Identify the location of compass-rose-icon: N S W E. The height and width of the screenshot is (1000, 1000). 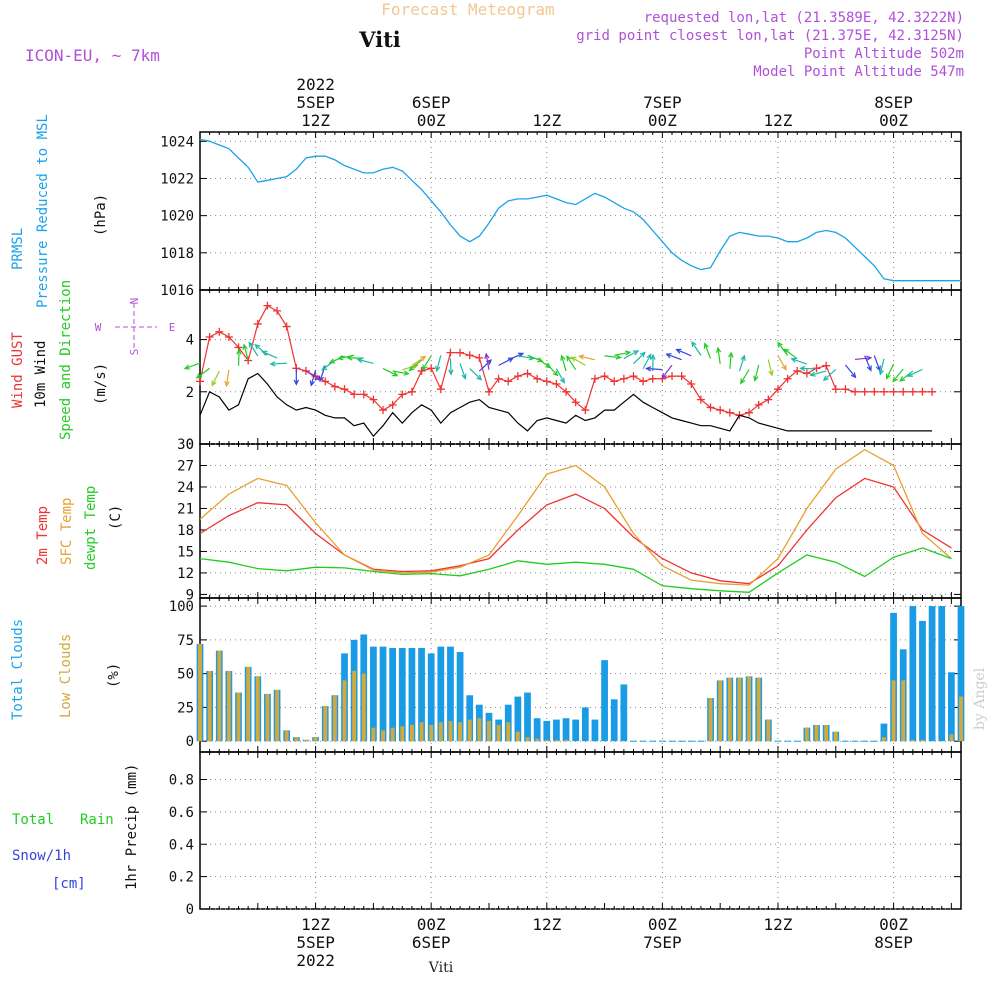
(135, 327).